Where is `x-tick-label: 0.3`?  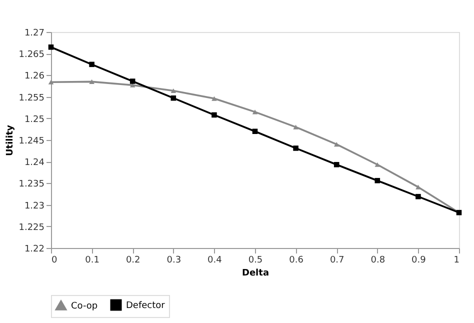 x-tick-label: 0.3 is located at coordinates (174, 261).